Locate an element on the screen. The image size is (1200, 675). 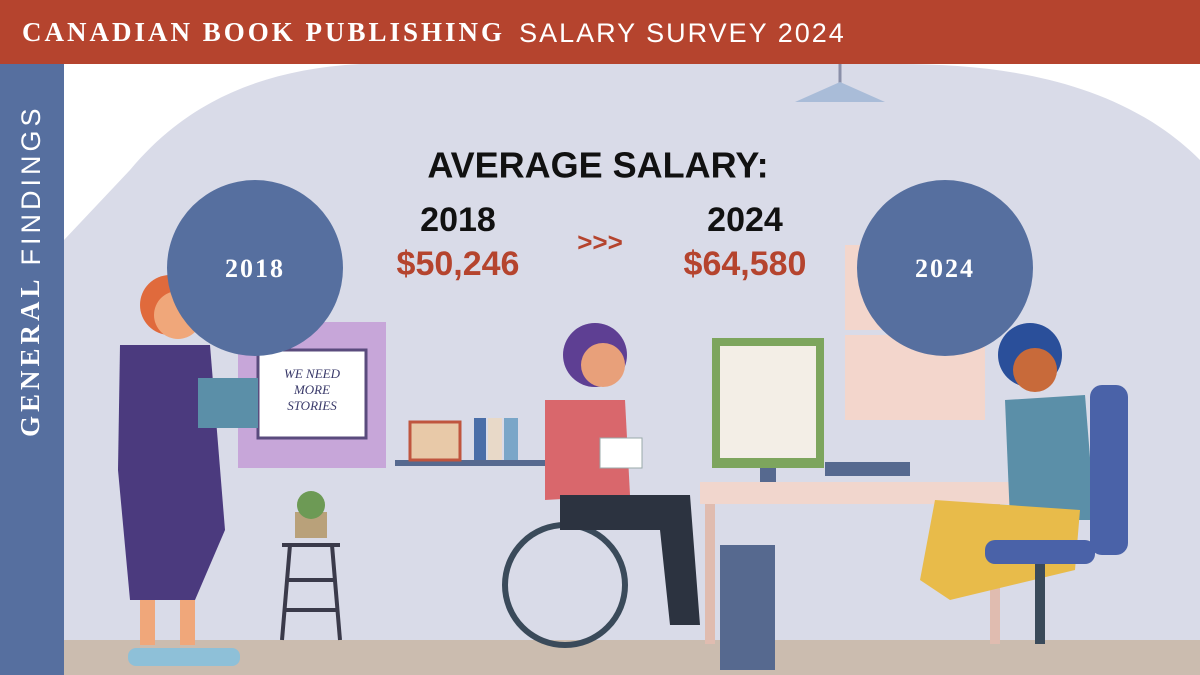
book-page is located at coordinates (312, 394).